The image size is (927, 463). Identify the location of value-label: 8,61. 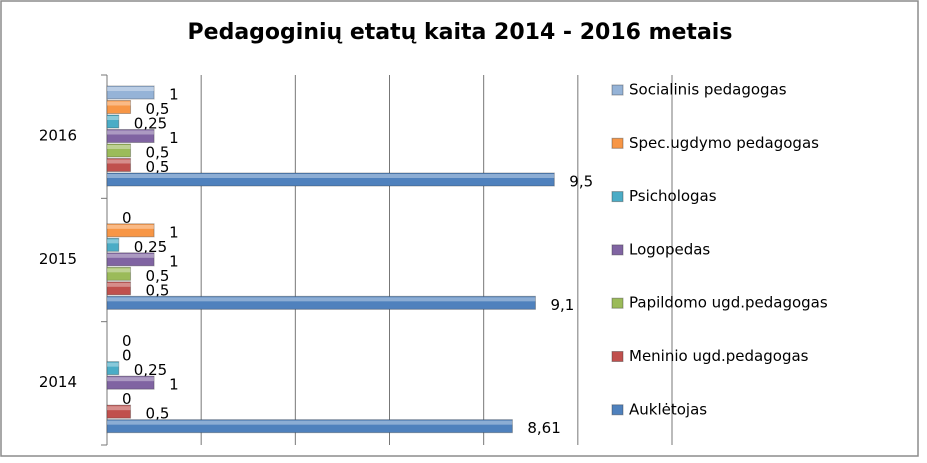
(543, 428).